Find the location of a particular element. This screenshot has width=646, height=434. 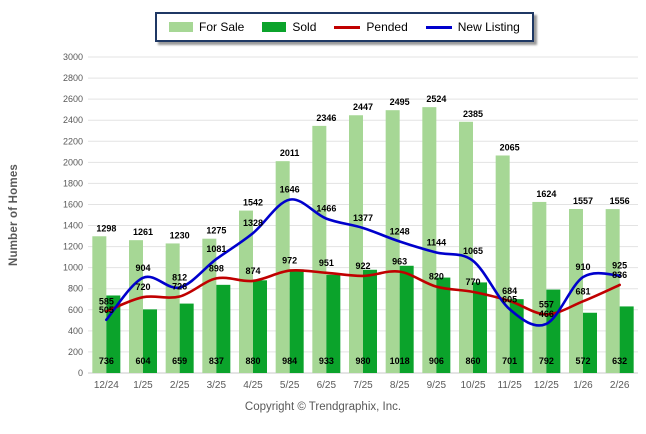

x-tick-label: 10/25 is located at coordinates (472, 385).